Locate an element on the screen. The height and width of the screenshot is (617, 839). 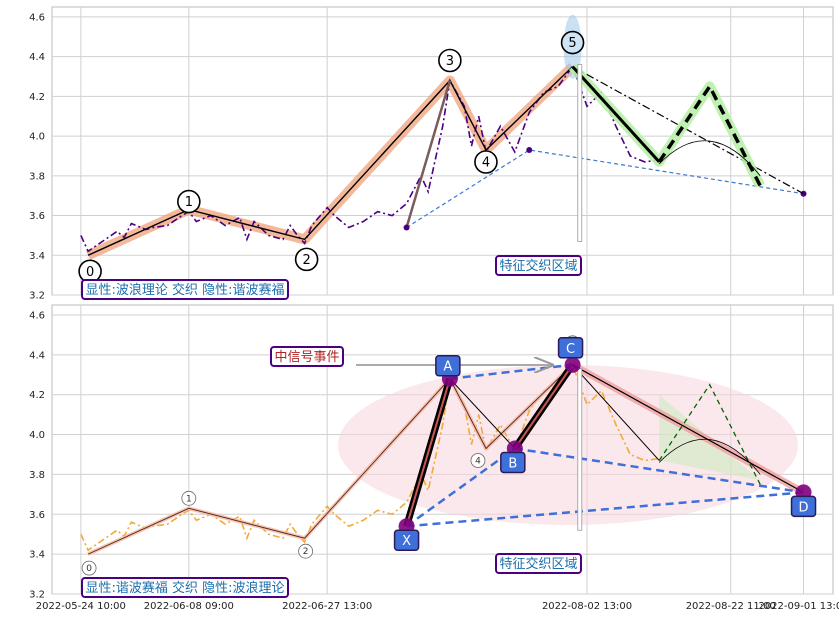
top-caption-box is located at coordinates (185, 289).